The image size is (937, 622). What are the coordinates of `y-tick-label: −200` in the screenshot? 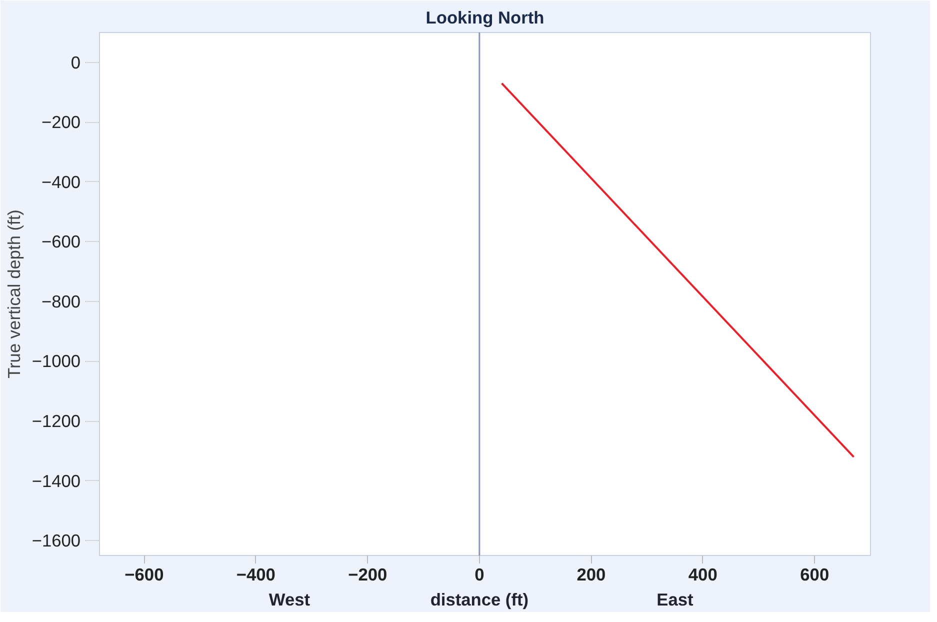 It's located at (60, 122).